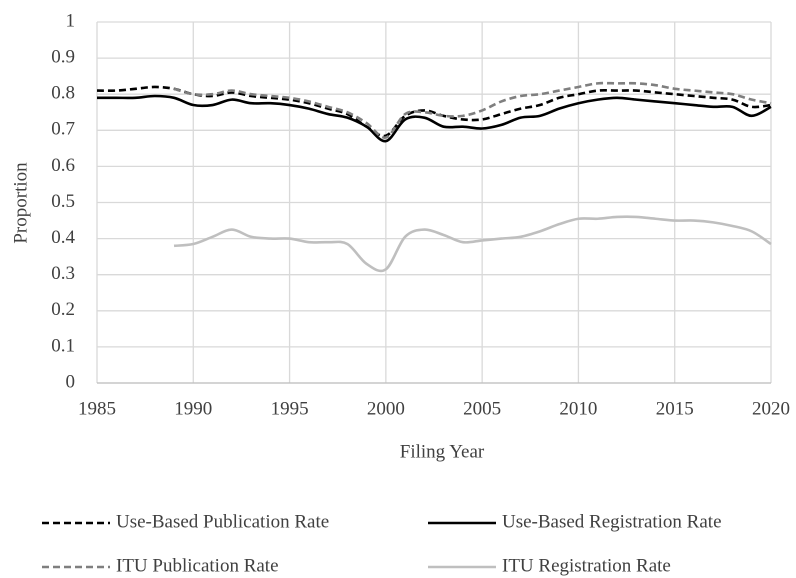 The width and height of the screenshot is (796, 578). I want to click on x-tick-label: 1995, so click(290, 408).